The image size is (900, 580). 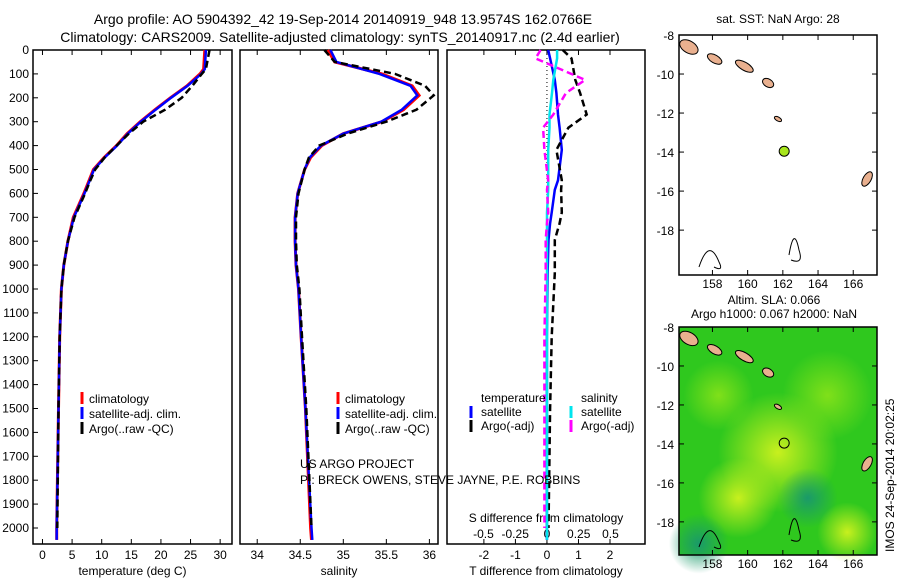 I want to click on x-tick-label: -1, so click(x=515, y=555).